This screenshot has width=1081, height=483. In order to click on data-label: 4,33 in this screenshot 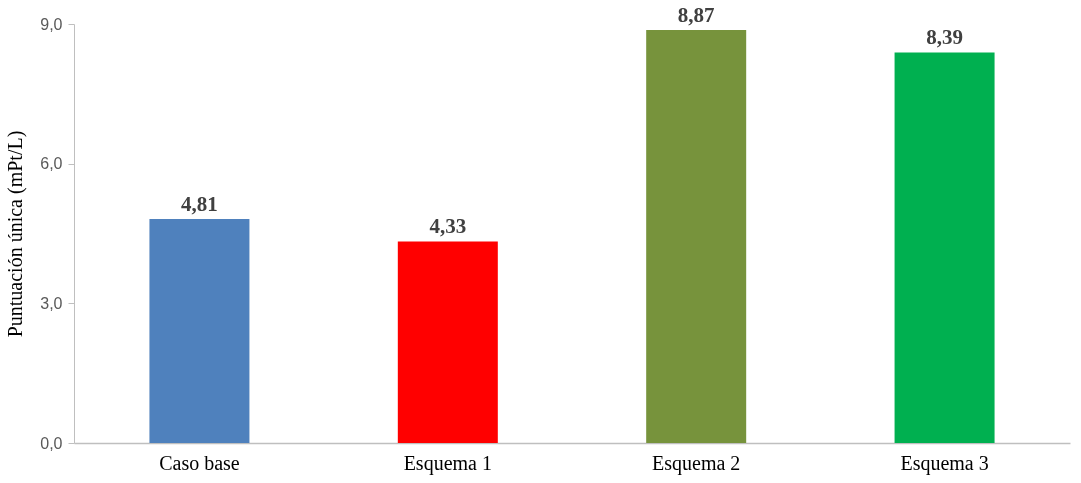, I will do `click(448, 226)`.